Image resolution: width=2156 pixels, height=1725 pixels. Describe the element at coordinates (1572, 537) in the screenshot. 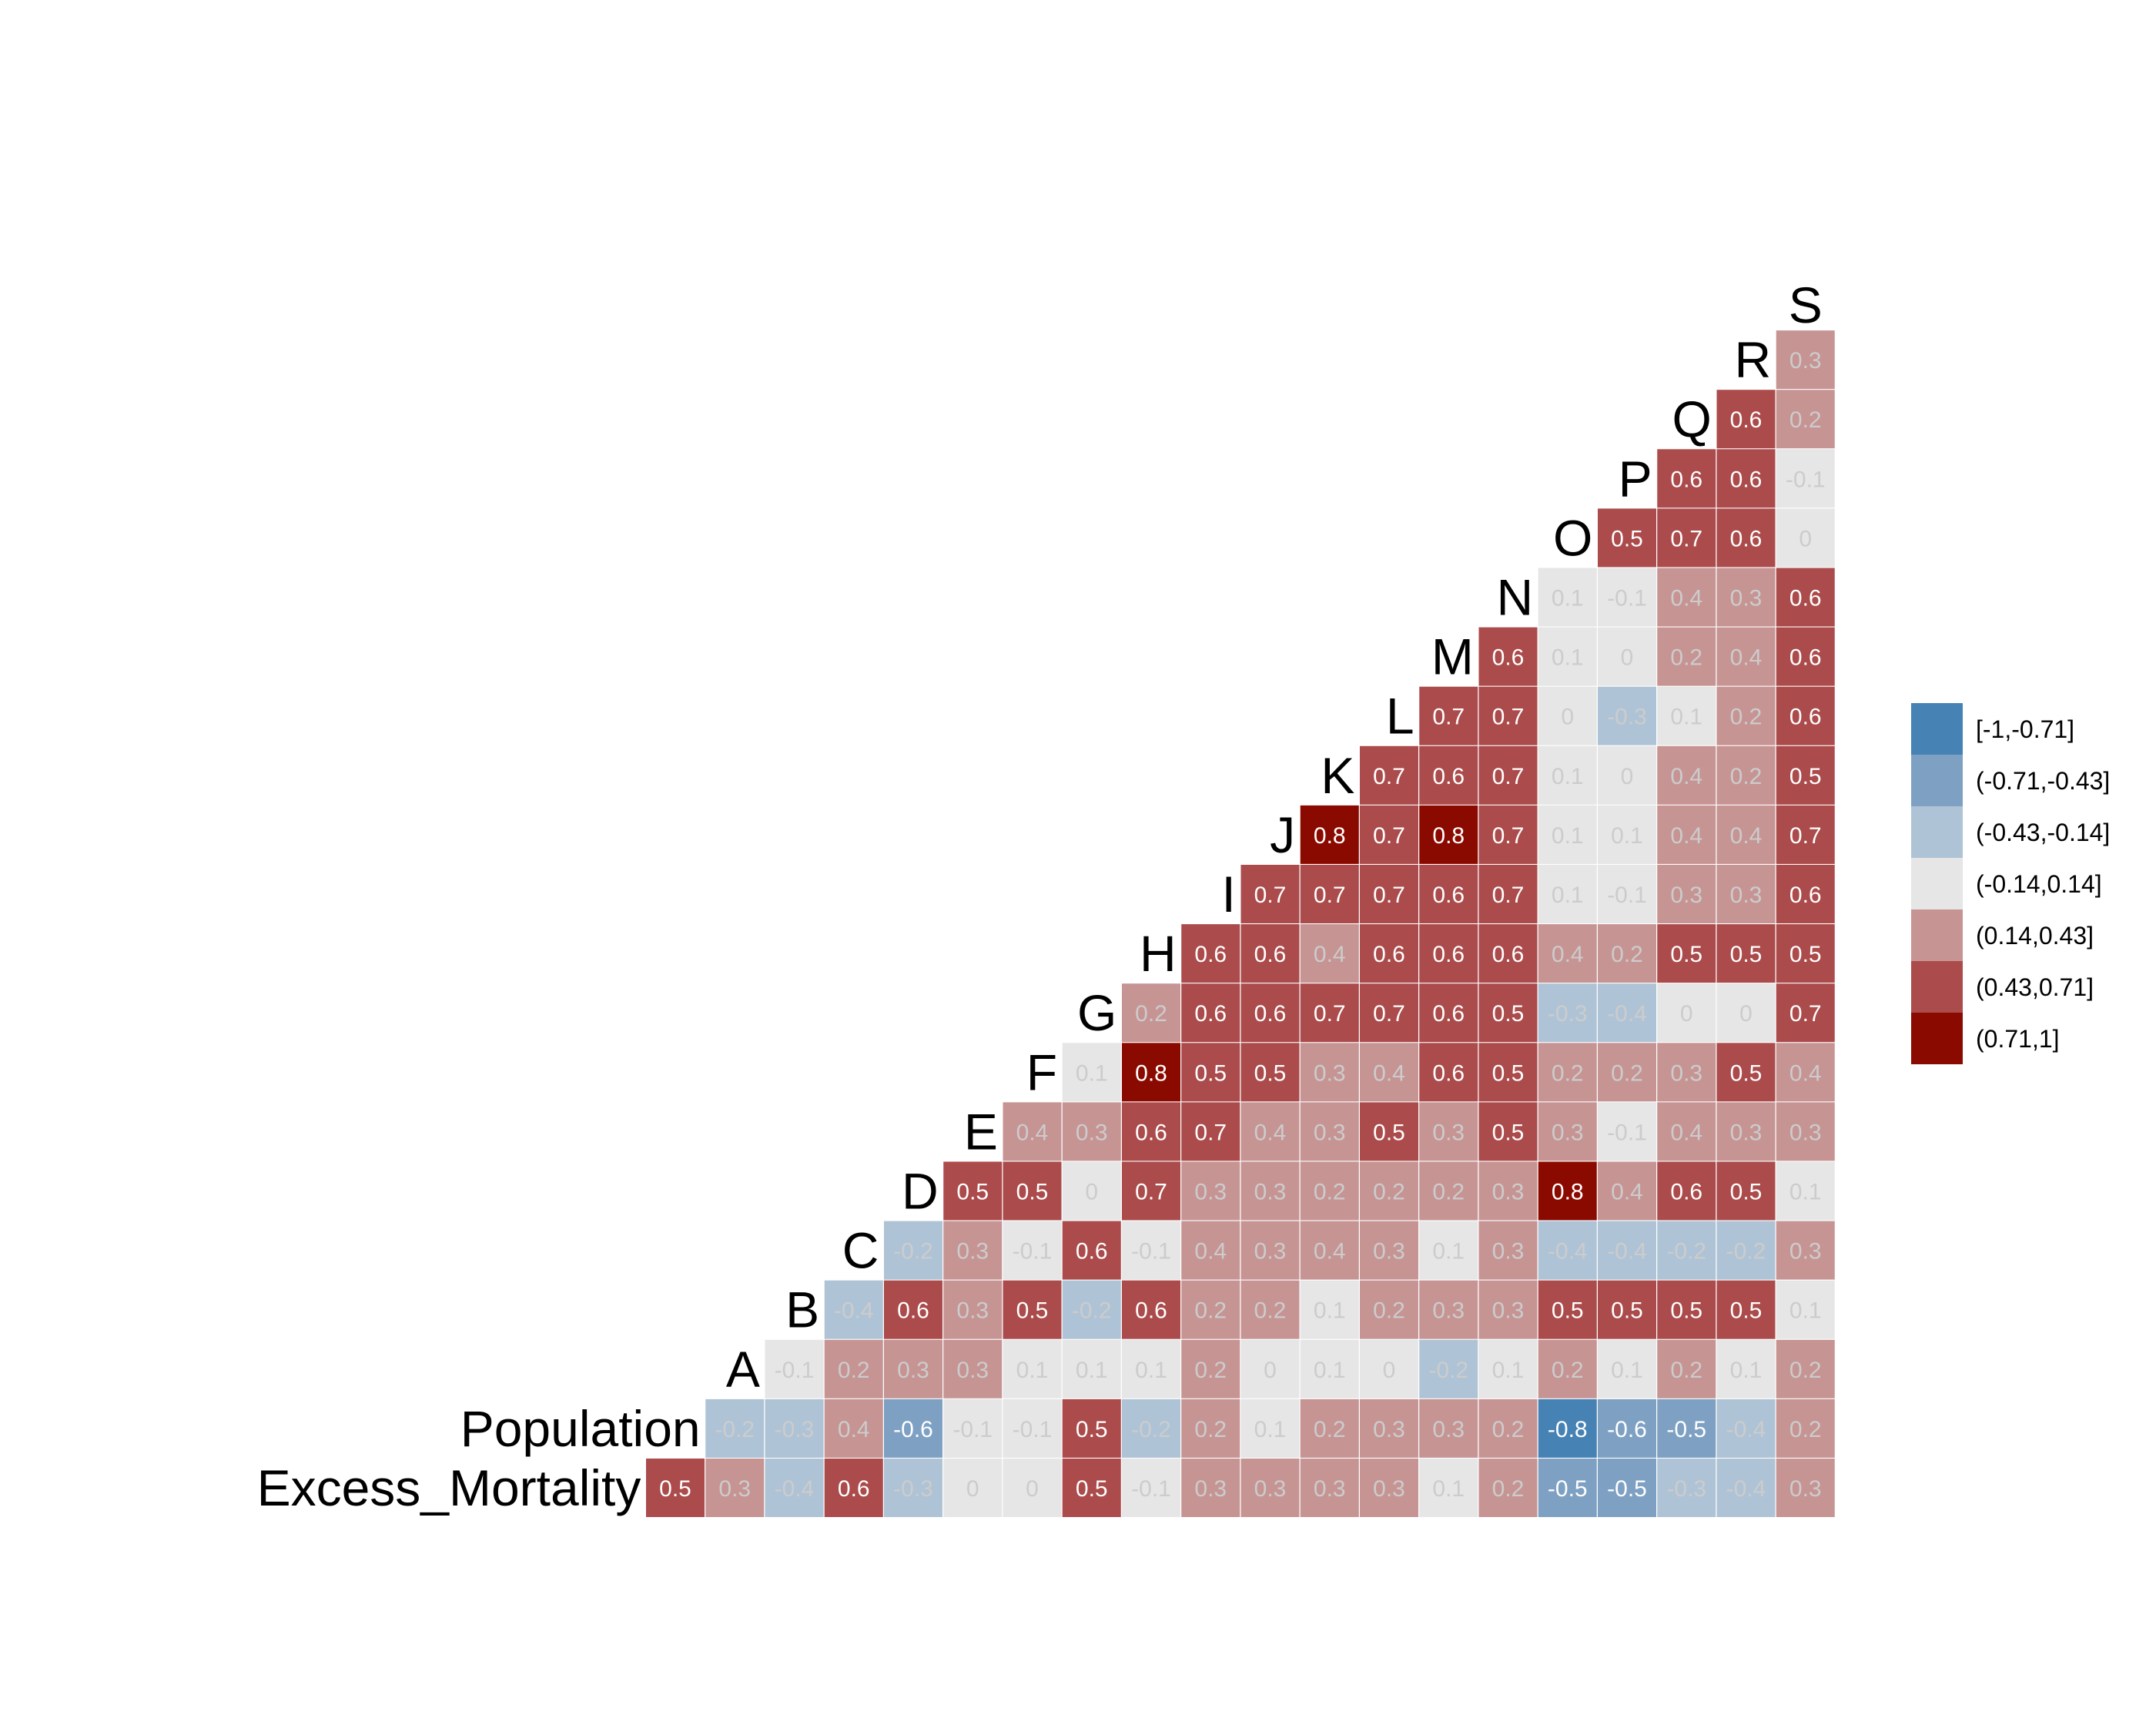

I see `variable-label: O` at that location.